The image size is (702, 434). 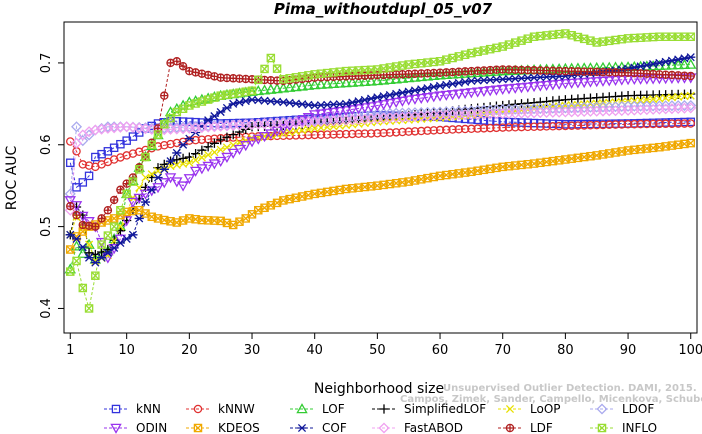 I want to click on legend-label-knnw: kNNW, so click(x=236, y=409).